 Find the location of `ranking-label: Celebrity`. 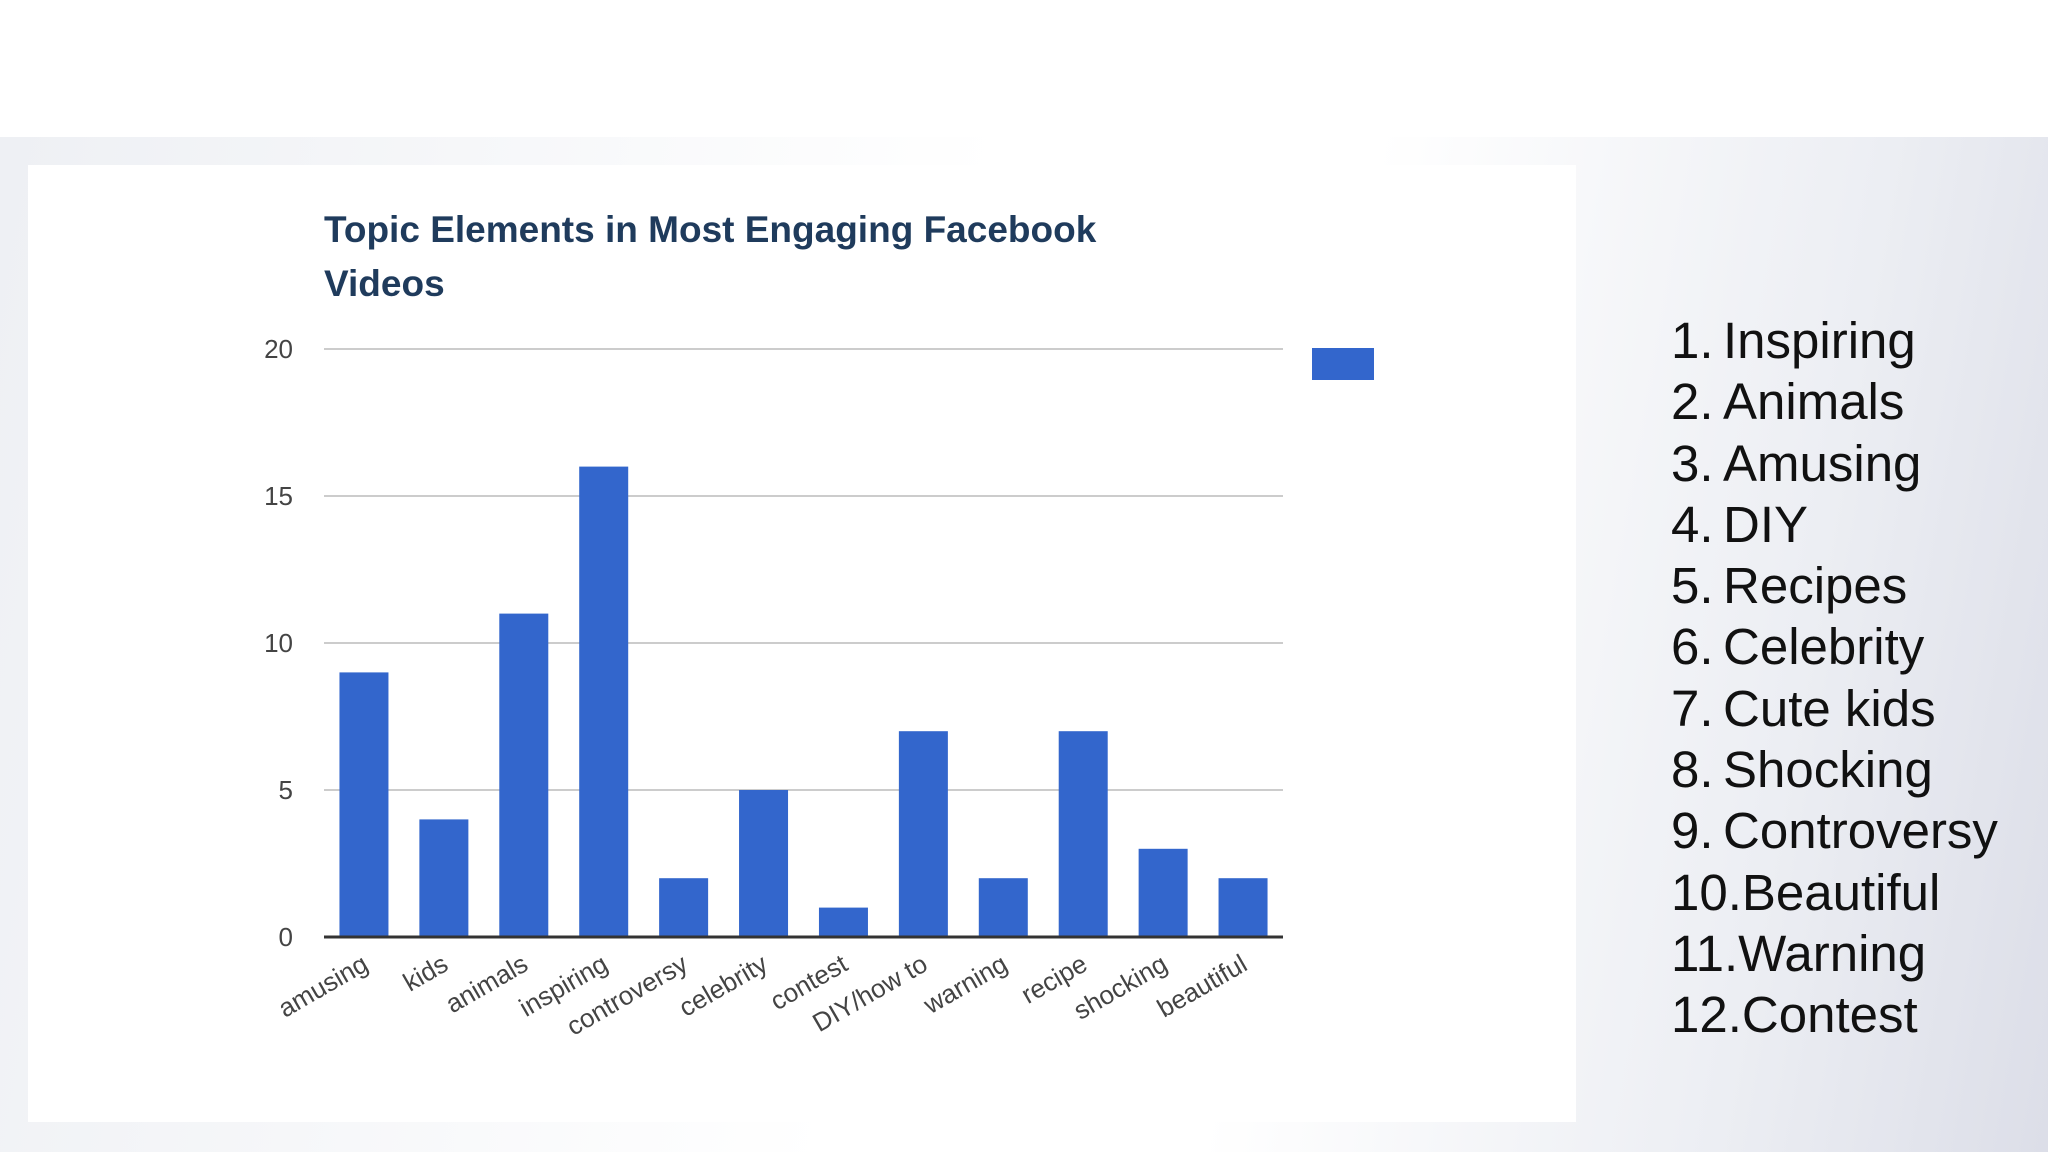

ranking-label: Celebrity is located at coordinates (1824, 647).